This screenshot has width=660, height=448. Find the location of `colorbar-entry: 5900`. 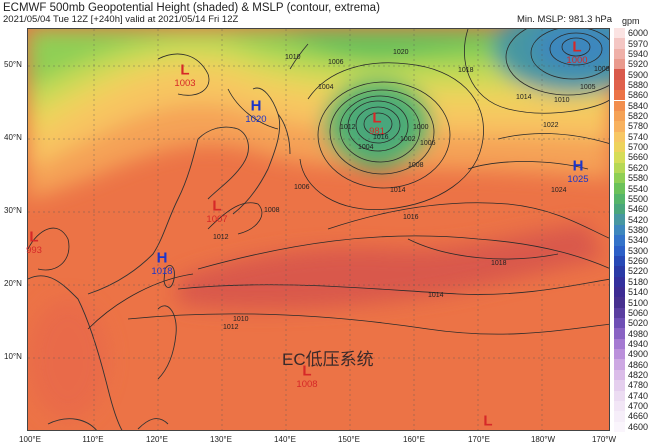

colorbar-entry: 5900 is located at coordinates (637, 74).